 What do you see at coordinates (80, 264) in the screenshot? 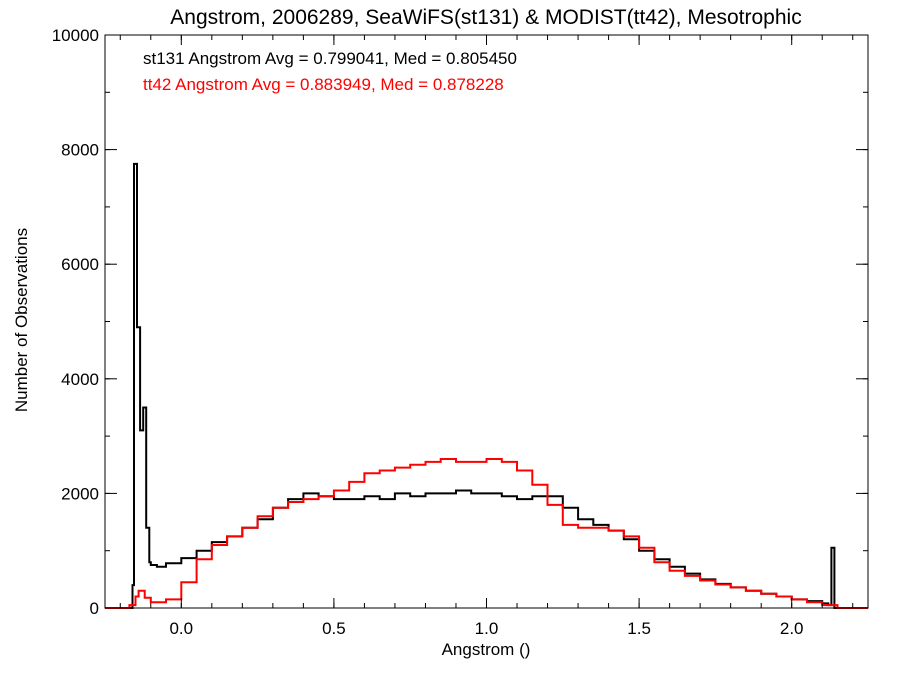
I see `y-tick-label: 6000` at bounding box center [80, 264].